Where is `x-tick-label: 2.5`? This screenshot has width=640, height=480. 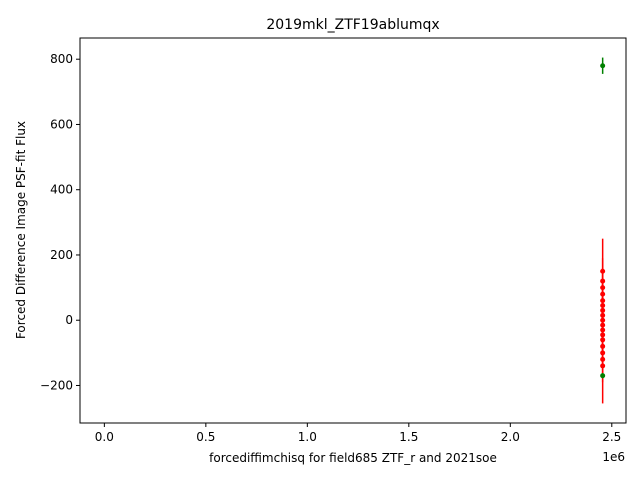
x-tick-label: 2.5 is located at coordinates (611, 437).